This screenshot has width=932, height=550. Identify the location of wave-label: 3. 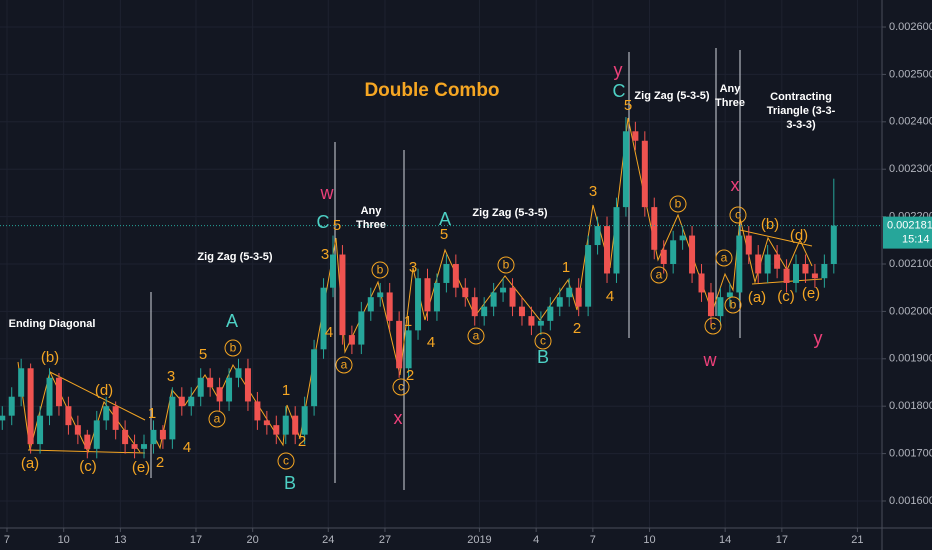
(413, 267).